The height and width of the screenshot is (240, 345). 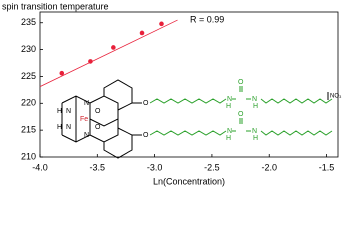 What do you see at coordinates (269, 167) in the screenshot?
I see `x-tick-label: -2.0` at bounding box center [269, 167].